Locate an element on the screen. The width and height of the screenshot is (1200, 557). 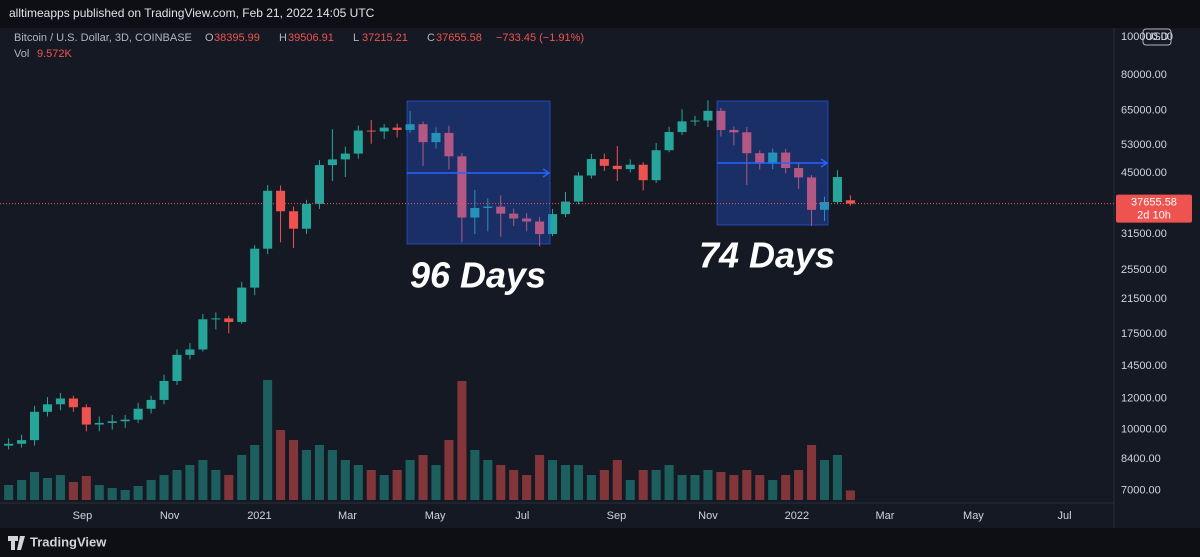
y-tick-label: 80000.00 is located at coordinates (1144, 75).